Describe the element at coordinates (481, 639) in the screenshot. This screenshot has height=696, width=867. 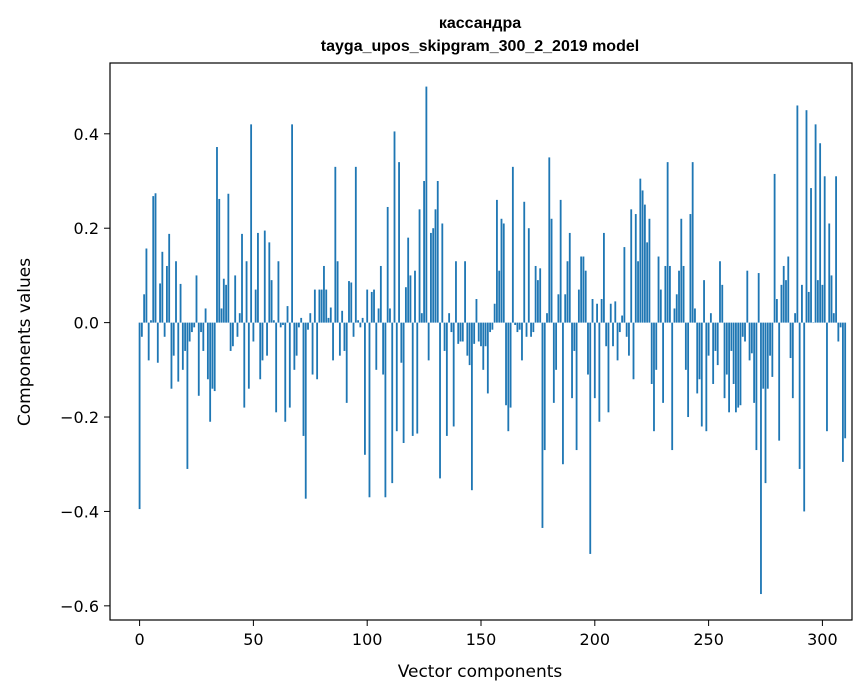
I see `x-tick-label: 150` at that location.